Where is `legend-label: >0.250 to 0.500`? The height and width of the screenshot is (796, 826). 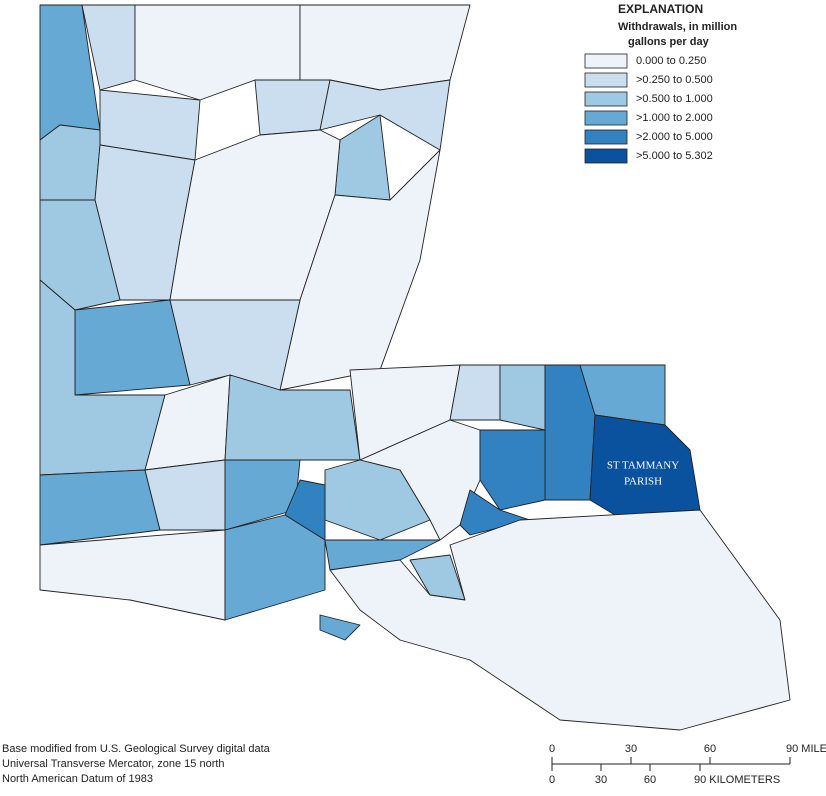
legend-label: >0.250 to 0.500 is located at coordinates (674, 80).